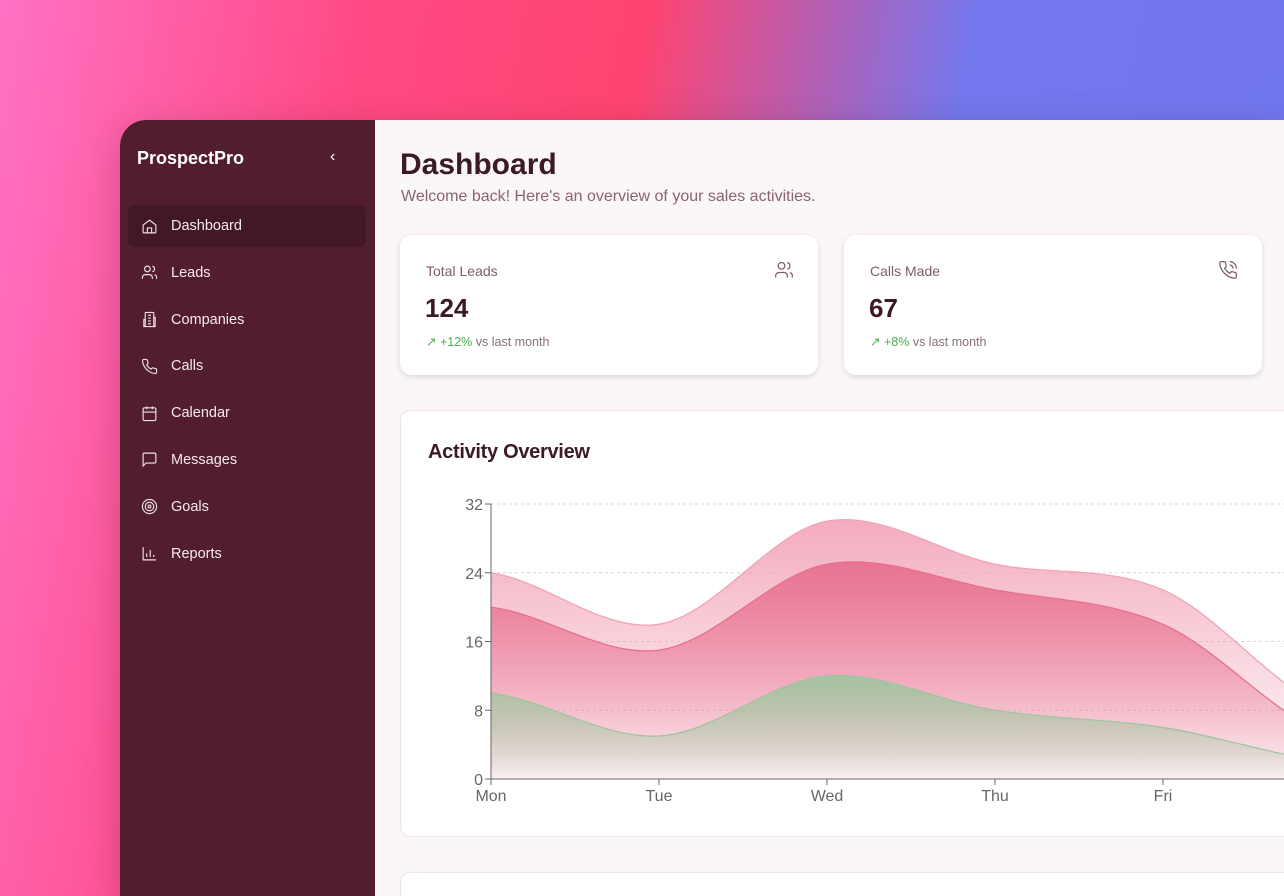 This screenshot has width=1284, height=896. I want to click on secondary-card, so click(842, 884).